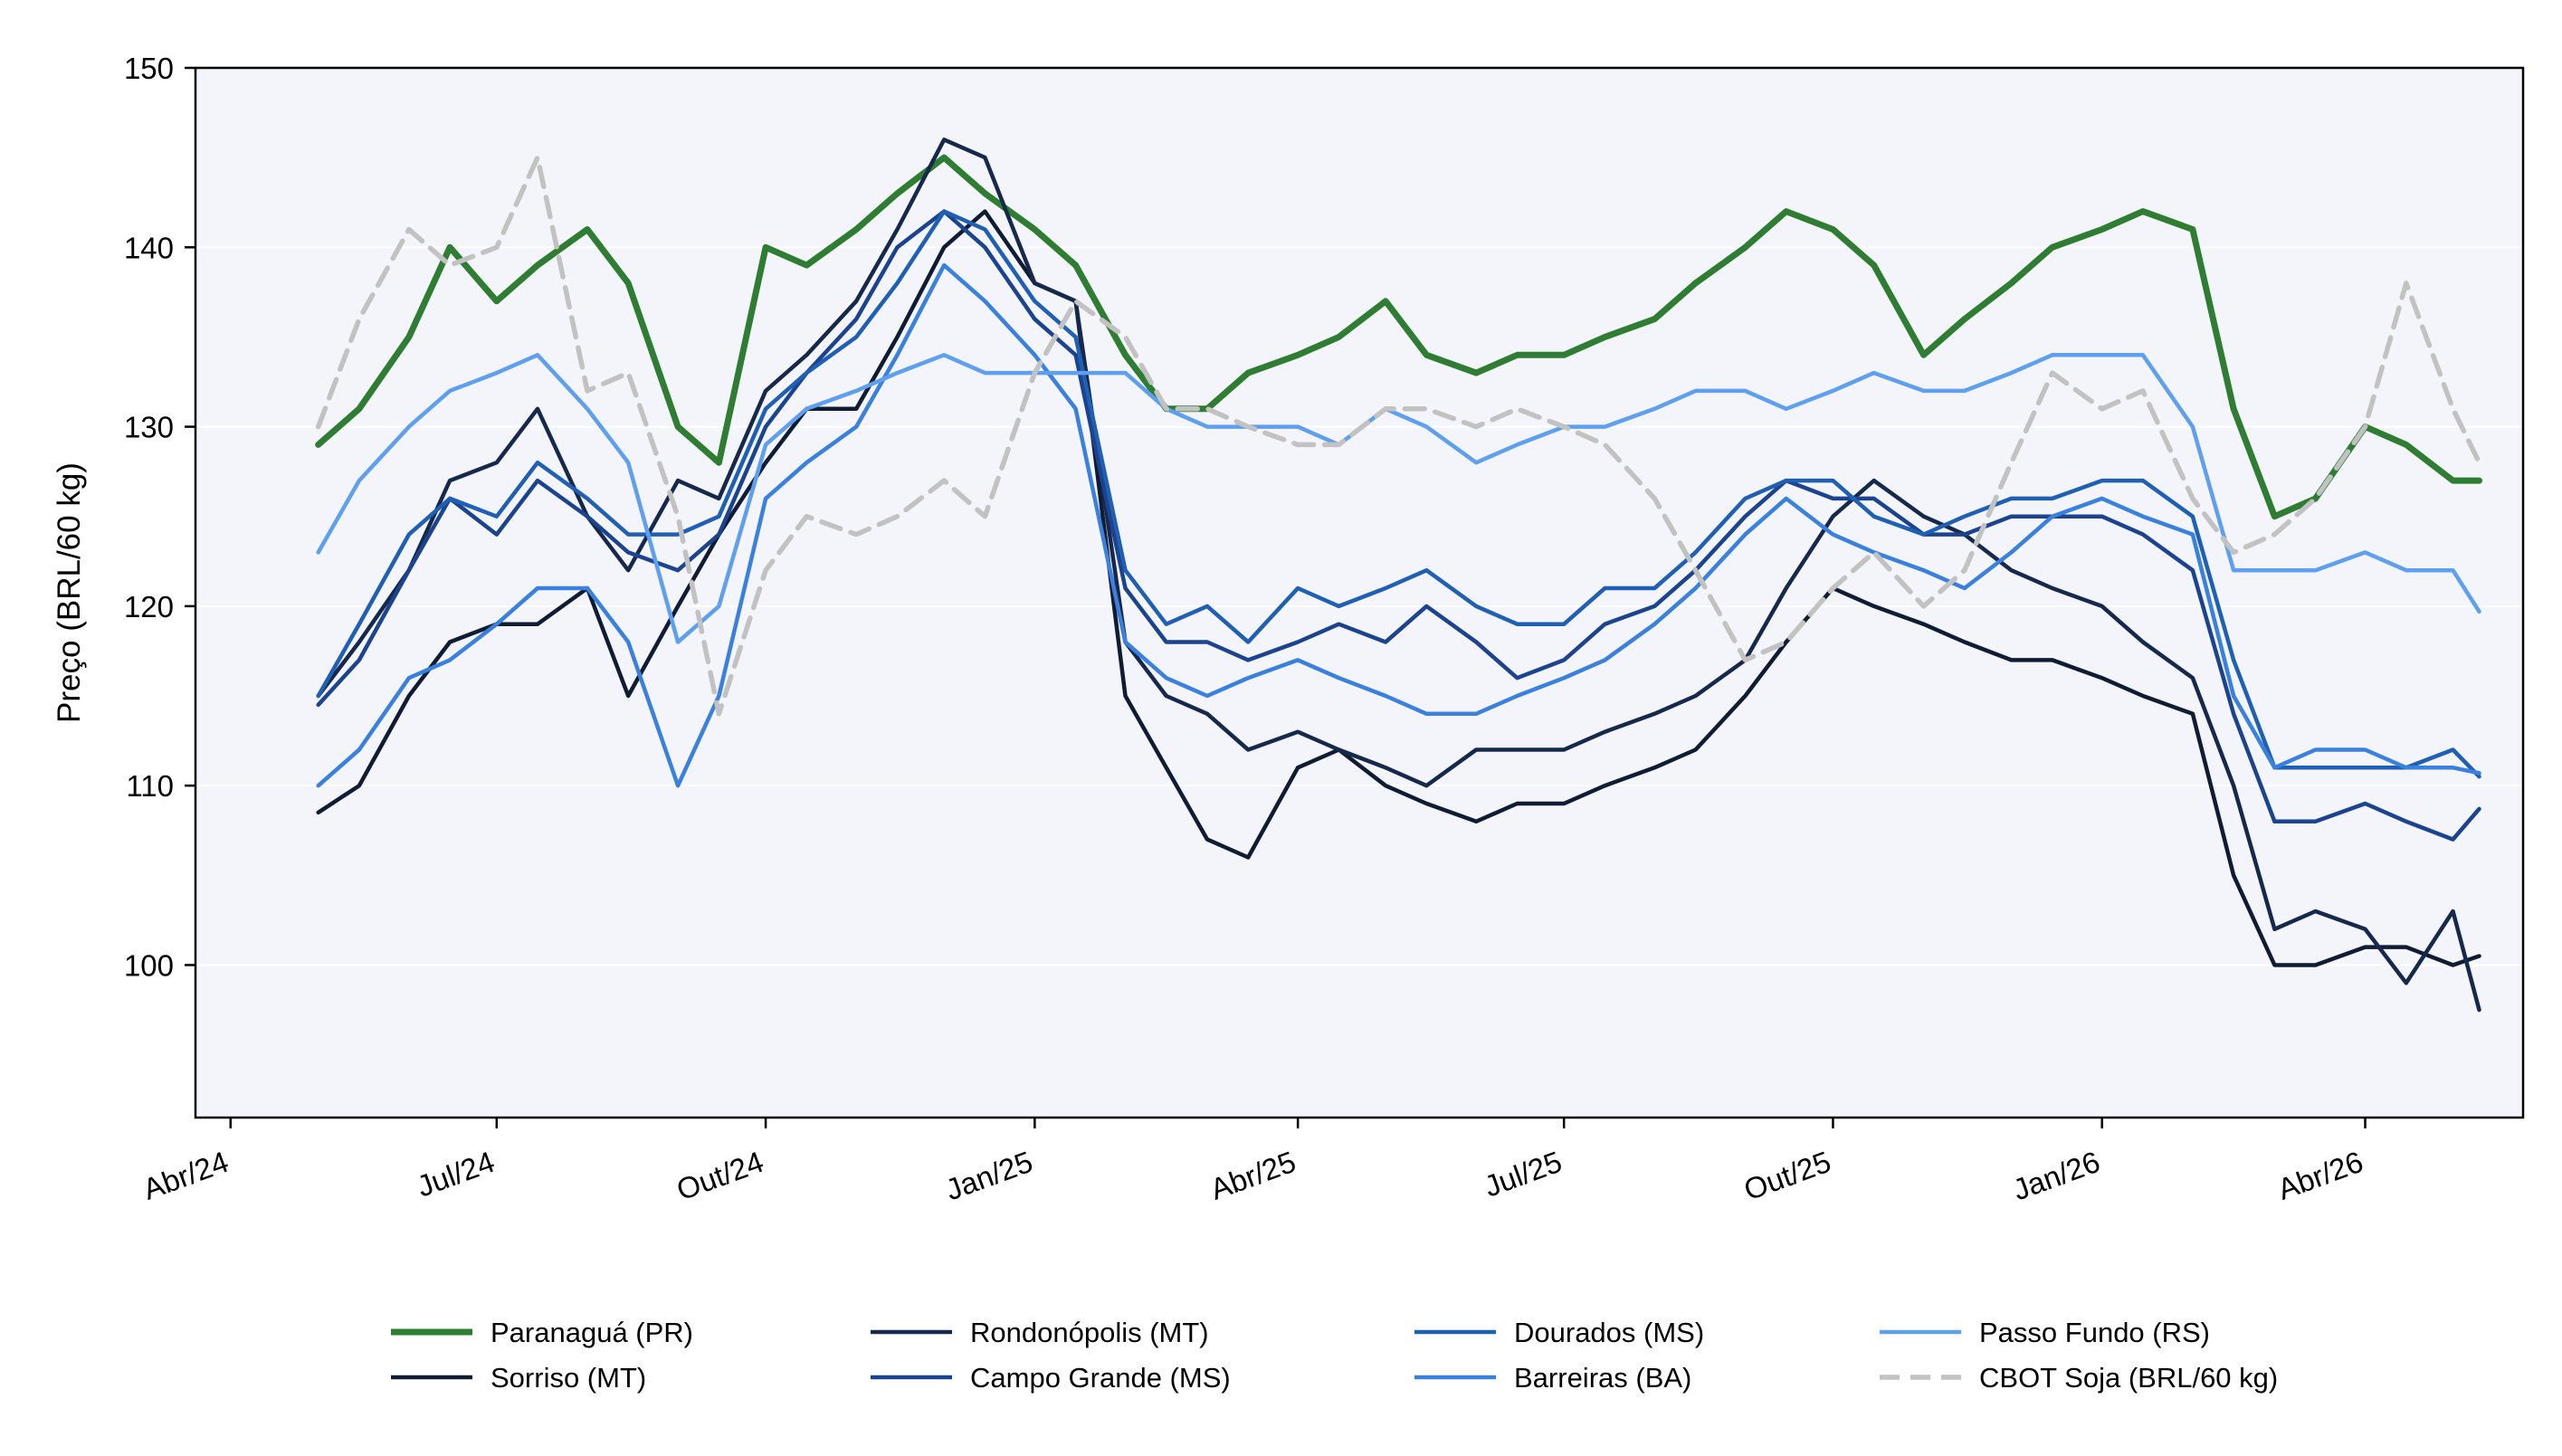 The image size is (2562, 1456). What do you see at coordinates (150, 786) in the screenshot?
I see `y-tick-label: 110` at bounding box center [150, 786].